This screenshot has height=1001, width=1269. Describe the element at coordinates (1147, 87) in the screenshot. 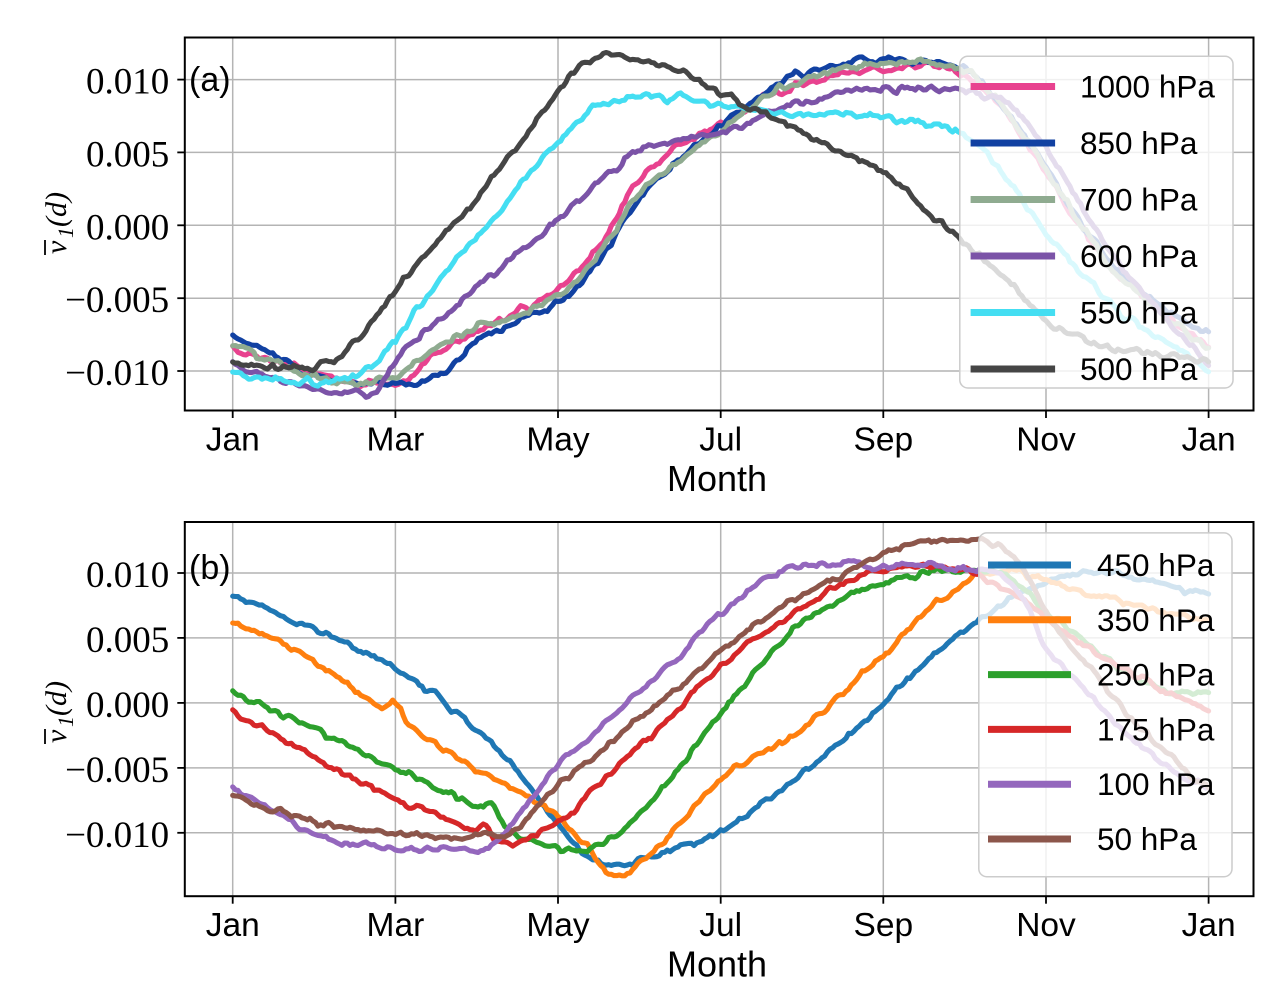

I see `svg-text: 1000 hPa` at that location.